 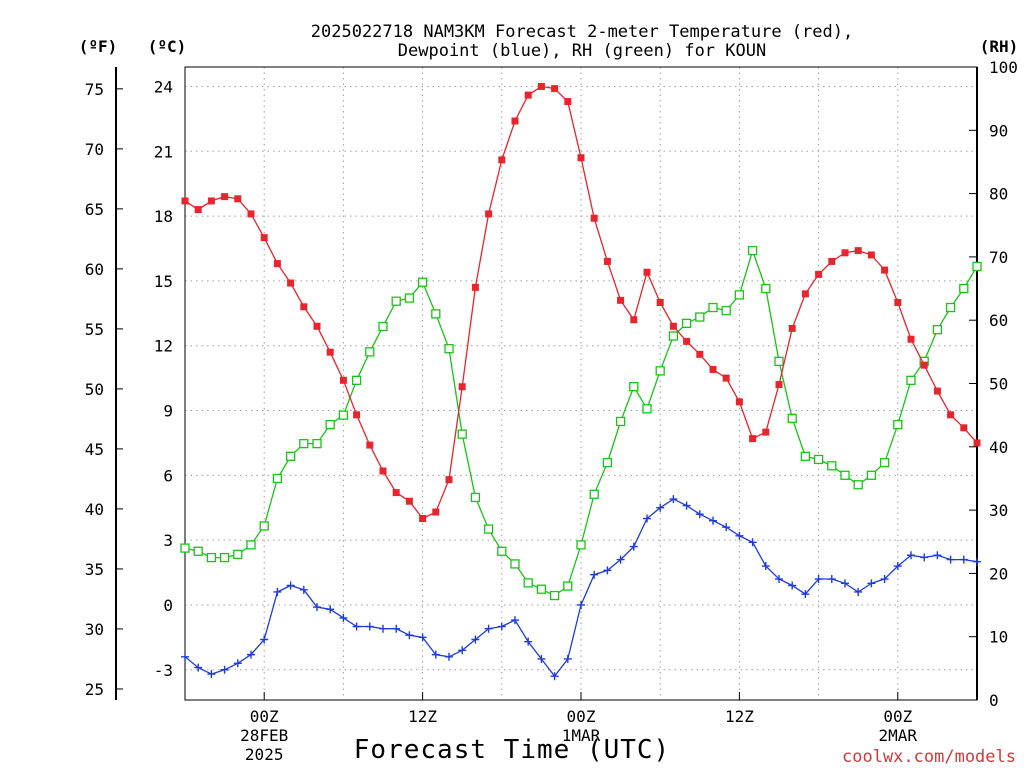 I want to click on fahrenheit-unit-label: (ºF), so click(x=98, y=46).